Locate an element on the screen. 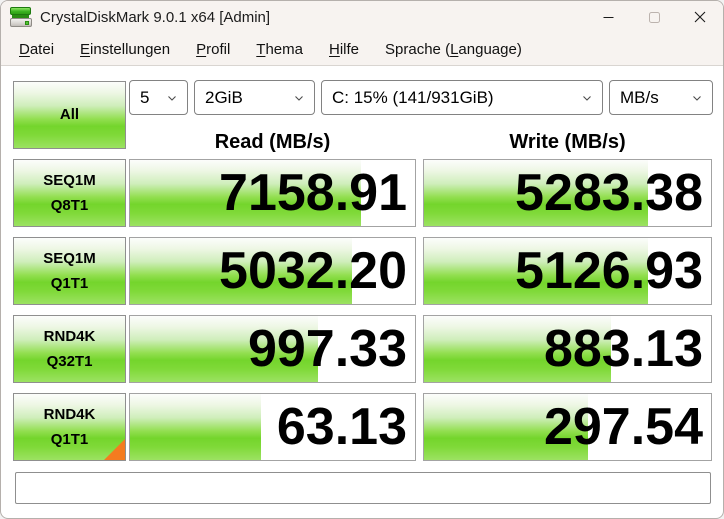 This screenshot has width=724, height=519. unit-value: MB/s is located at coordinates (639, 97).